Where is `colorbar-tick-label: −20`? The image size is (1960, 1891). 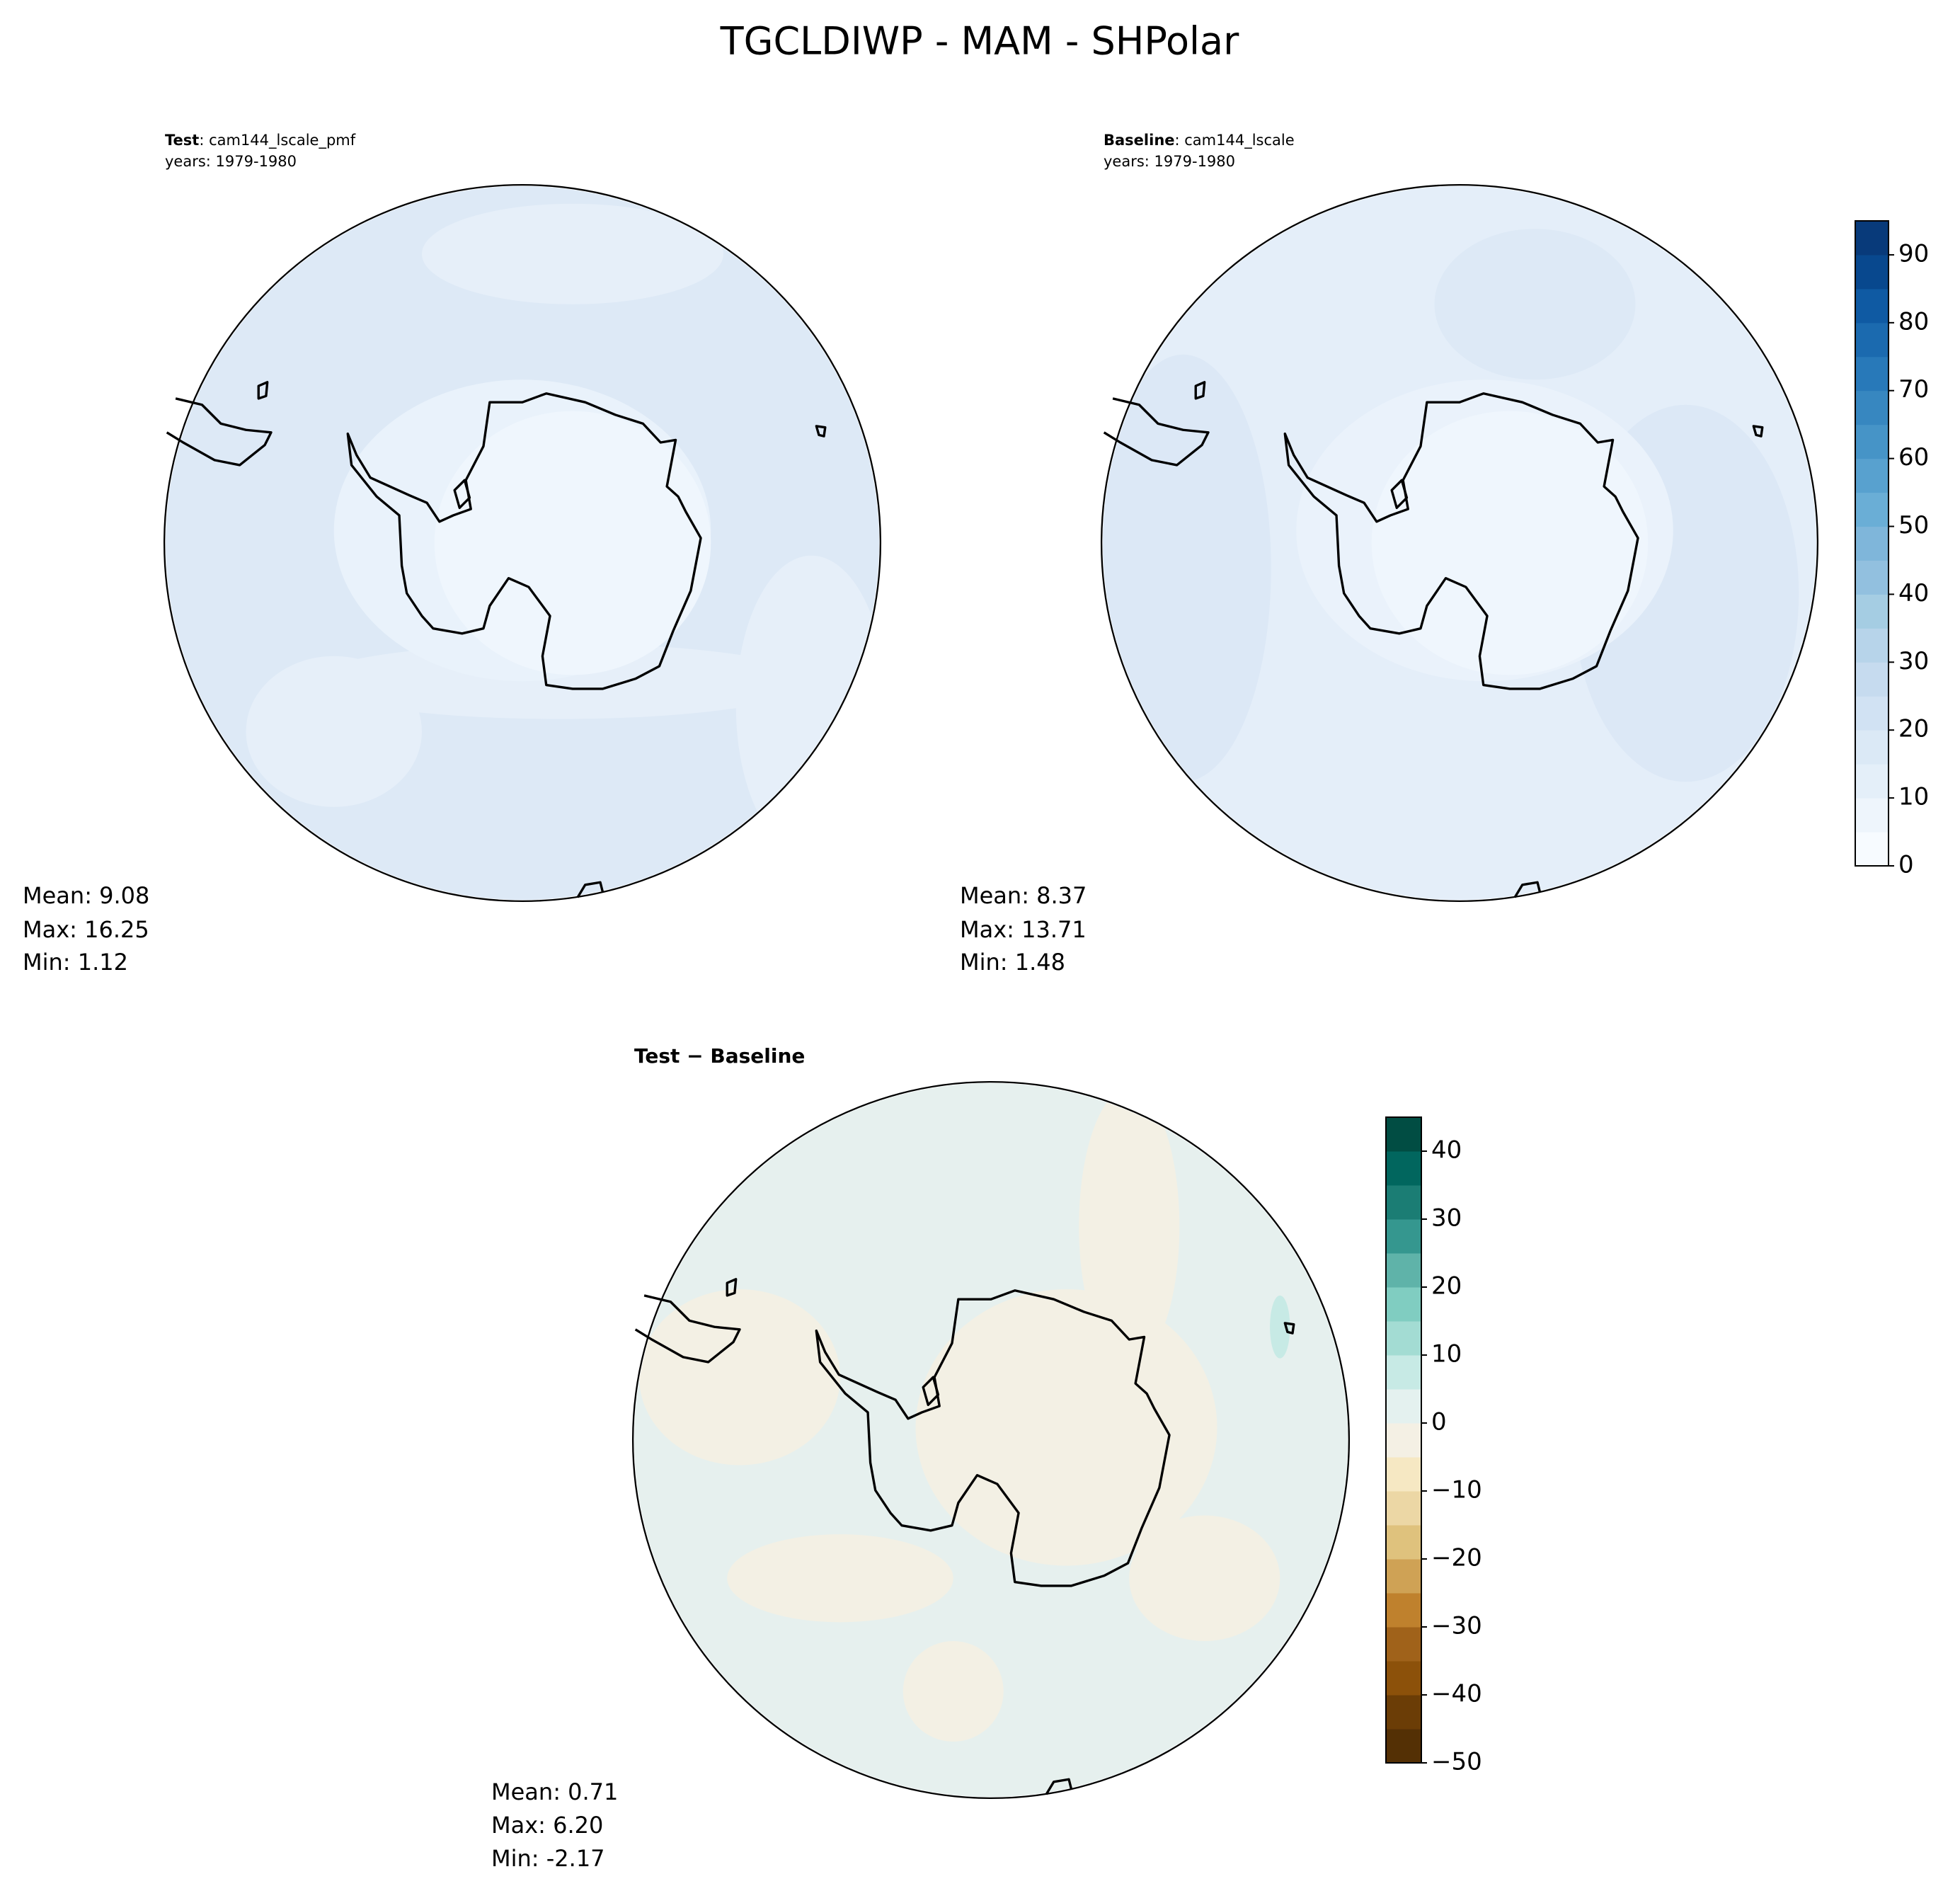 colorbar-tick-label: −20 is located at coordinates (1456, 1558).